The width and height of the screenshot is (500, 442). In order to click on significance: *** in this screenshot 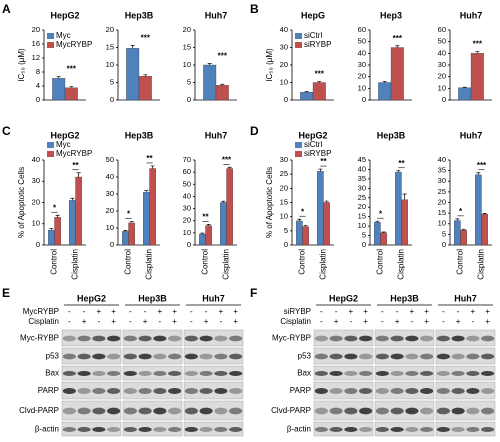, I will do `click(320, 74)`.